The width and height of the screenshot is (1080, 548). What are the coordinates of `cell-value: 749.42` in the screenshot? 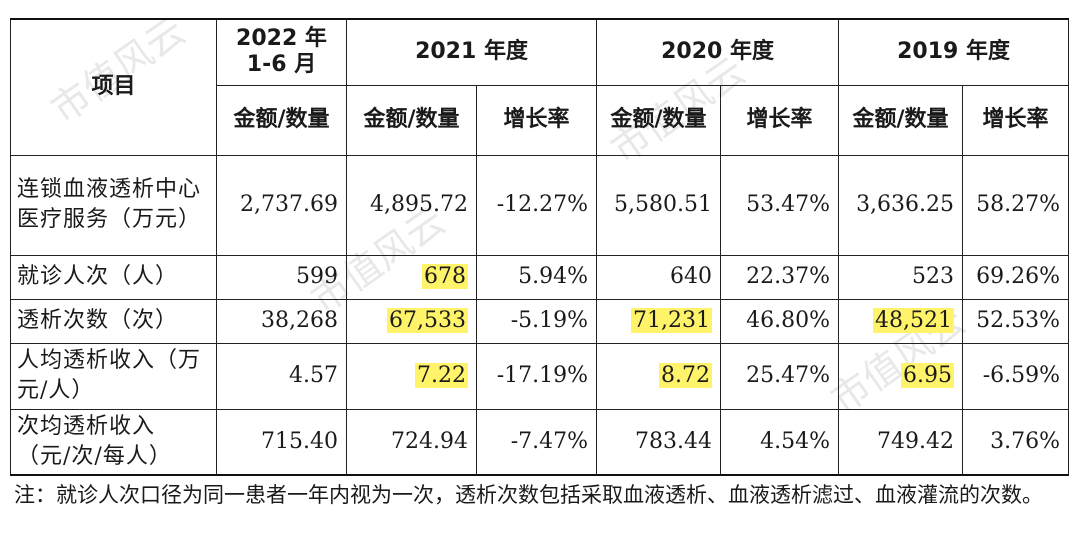 It's located at (916, 441).